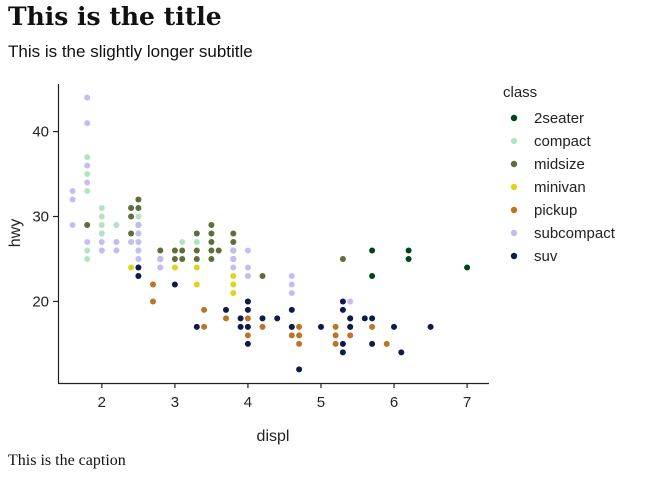 Image resolution: width=672 pixels, height=480 pixels. What do you see at coordinates (514, 210) in the screenshot?
I see `legend-key-pickup` at bounding box center [514, 210].